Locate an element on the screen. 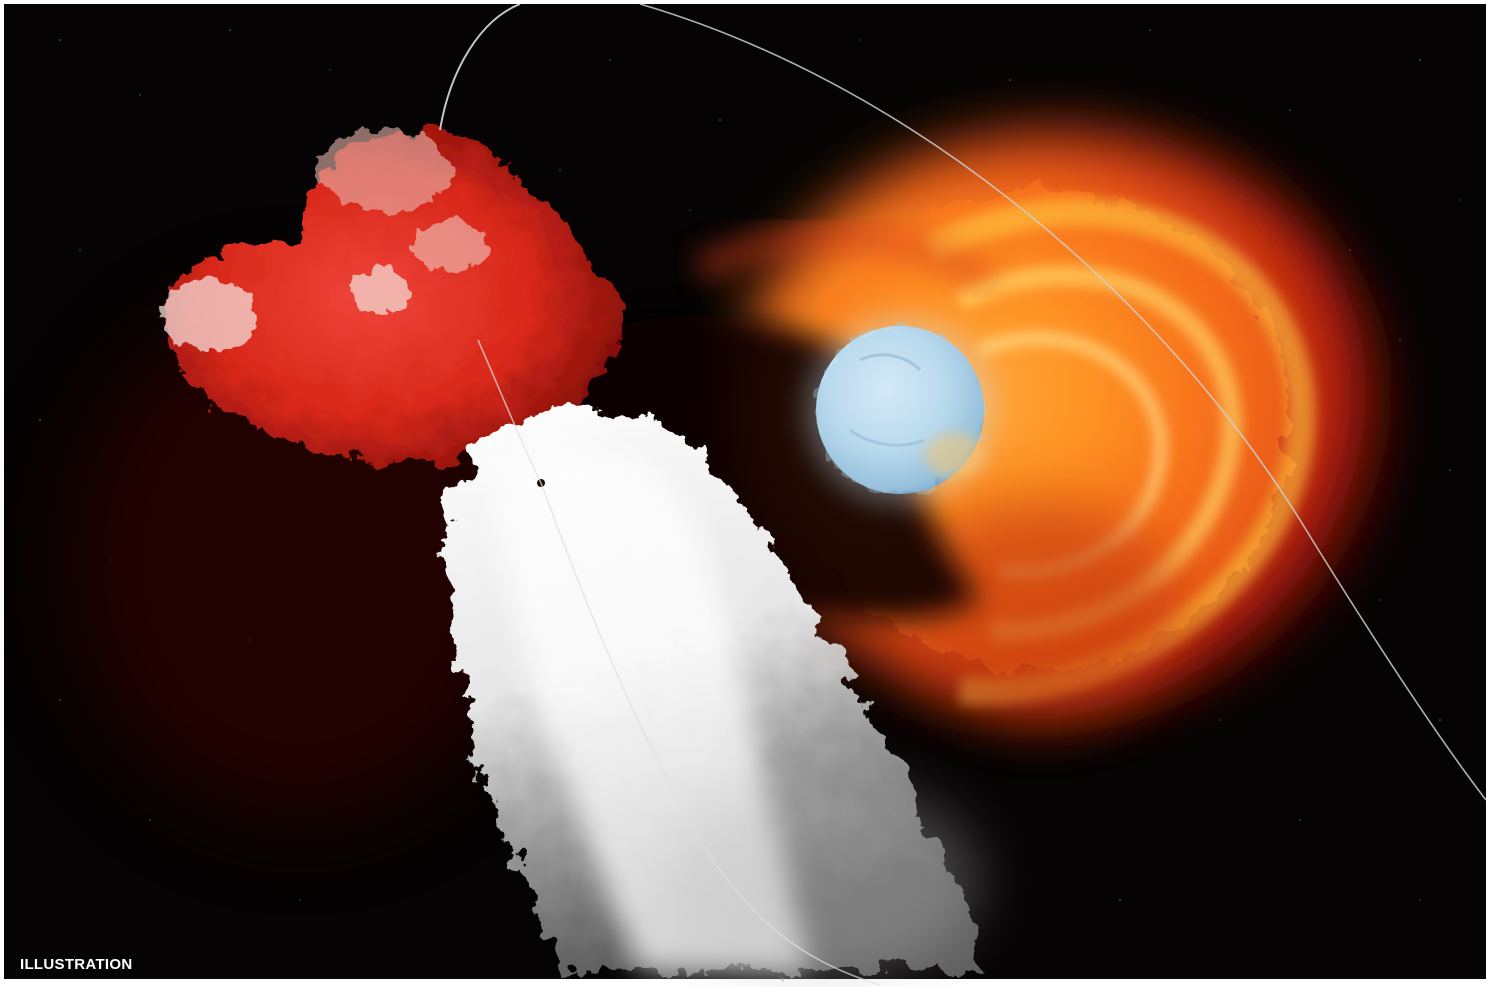 This screenshot has width=1494, height=987. red-cloud-highlights is located at coordinates (325, 240).